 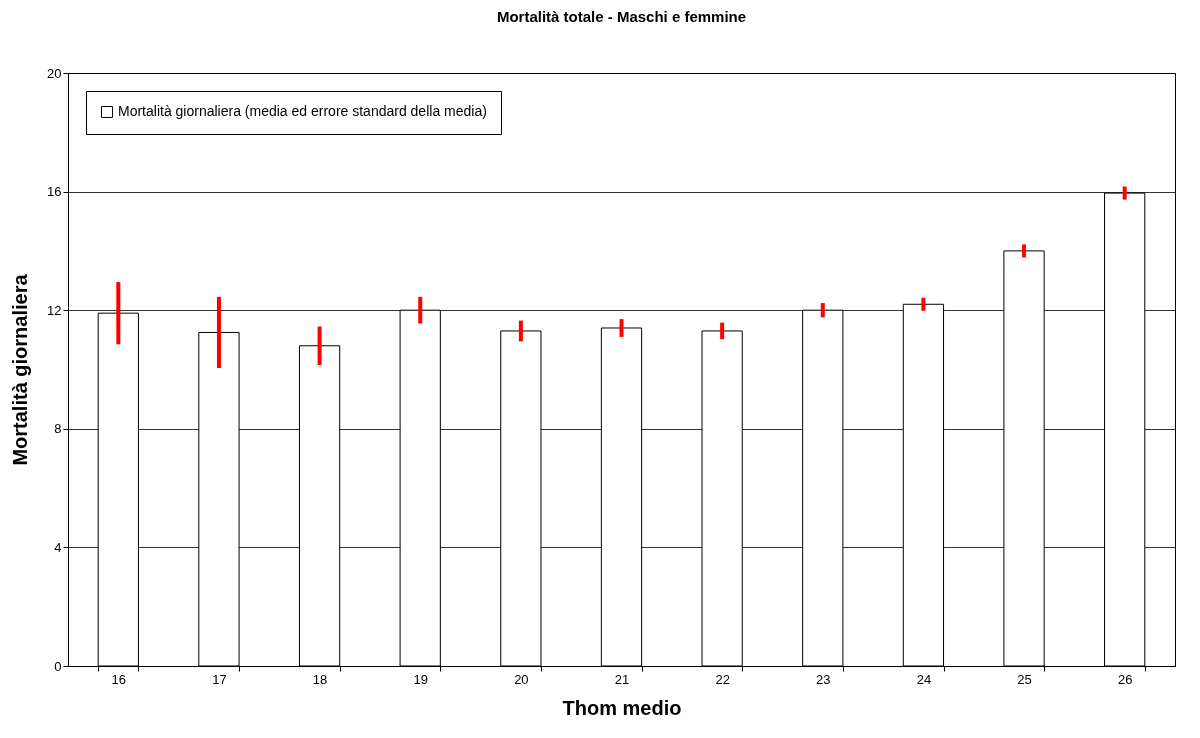 What do you see at coordinates (622, 707) in the screenshot?
I see `x-axis-title: Thom medio` at bounding box center [622, 707].